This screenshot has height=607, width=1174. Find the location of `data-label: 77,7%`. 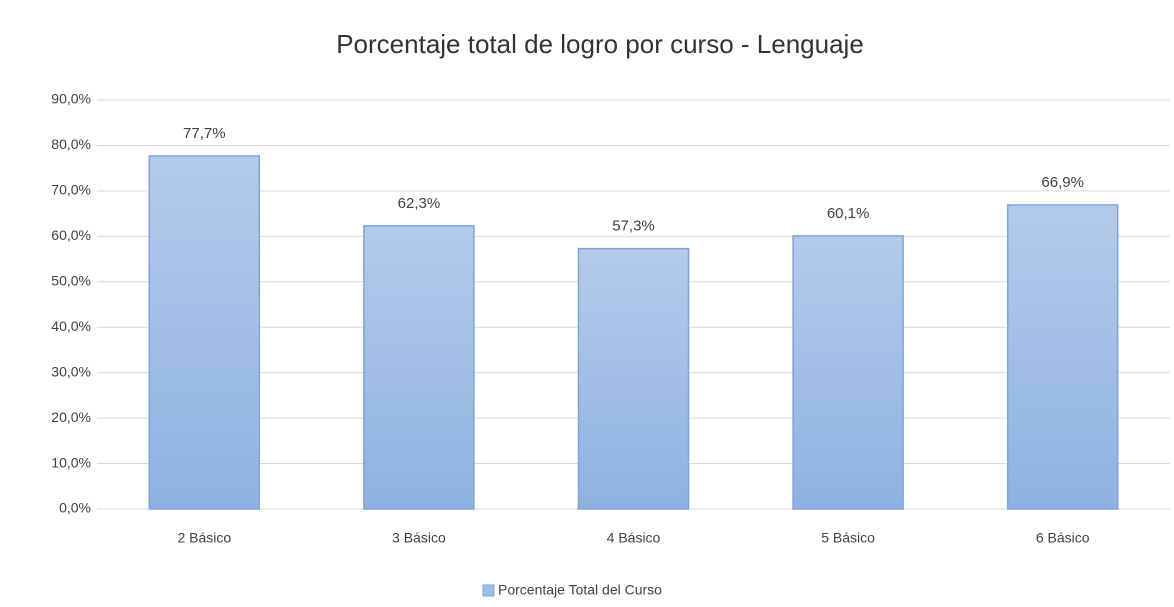

data-label: 77,7% is located at coordinates (204, 133).